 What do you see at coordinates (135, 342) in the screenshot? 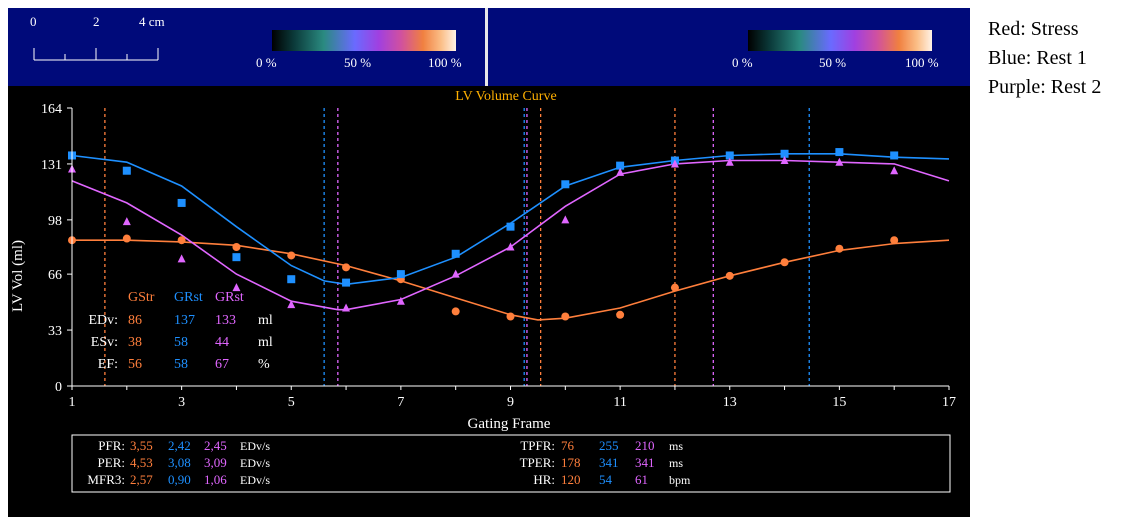
I see `stats-value-1-0: 38` at bounding box center [135, 342].